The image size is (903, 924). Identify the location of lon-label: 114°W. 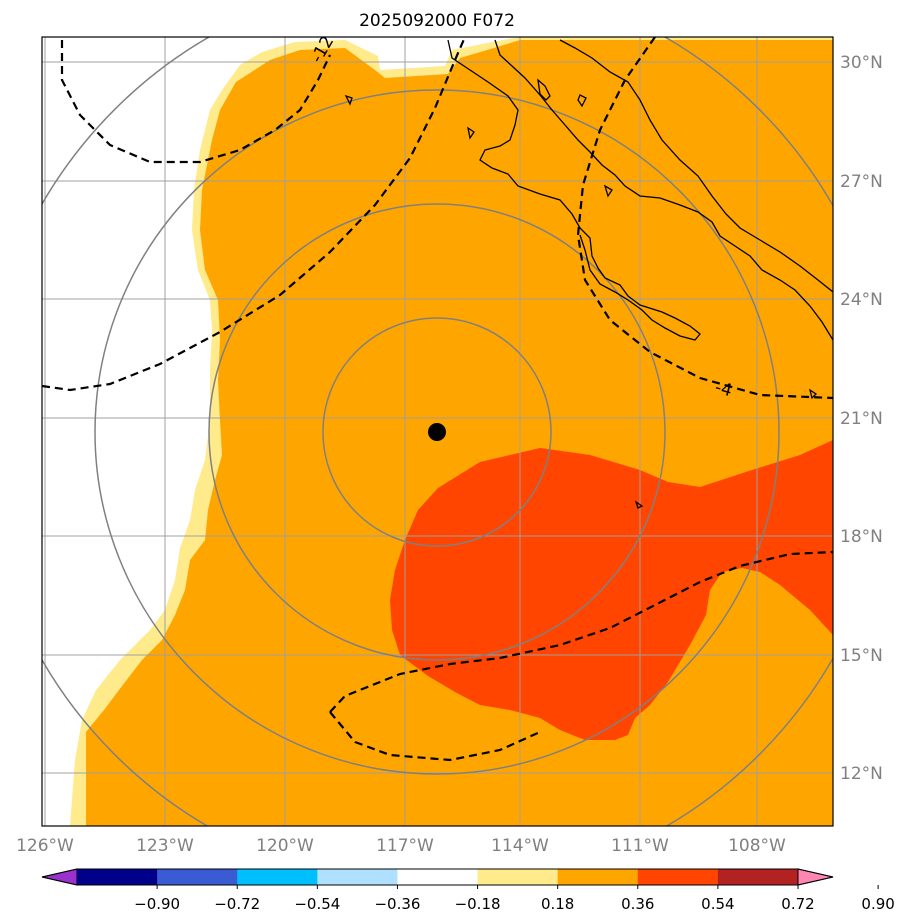
(520, 846).